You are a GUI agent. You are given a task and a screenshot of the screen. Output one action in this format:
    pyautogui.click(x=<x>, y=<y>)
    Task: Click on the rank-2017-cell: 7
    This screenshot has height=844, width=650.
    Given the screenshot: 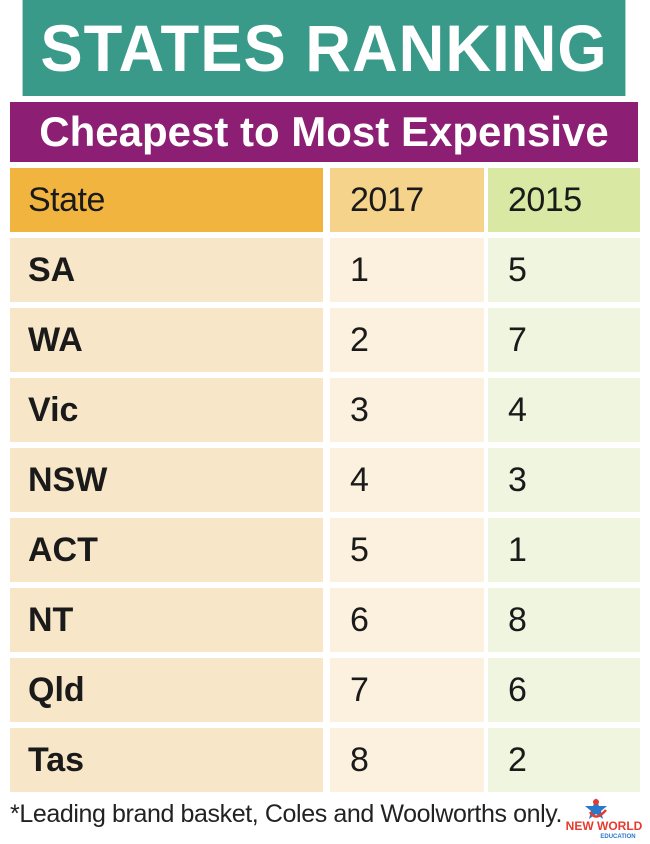 What is the action you would take?
    pyautogui.click(x=407, y=690)
    